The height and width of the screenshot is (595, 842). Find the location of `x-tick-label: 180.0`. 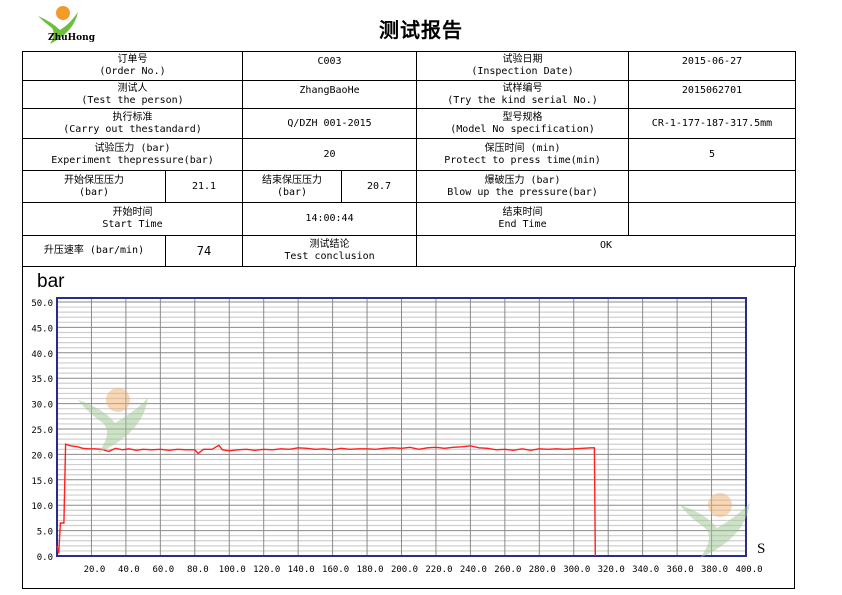

x-tick-label: 180.0 is located at coordinates (370, 570).